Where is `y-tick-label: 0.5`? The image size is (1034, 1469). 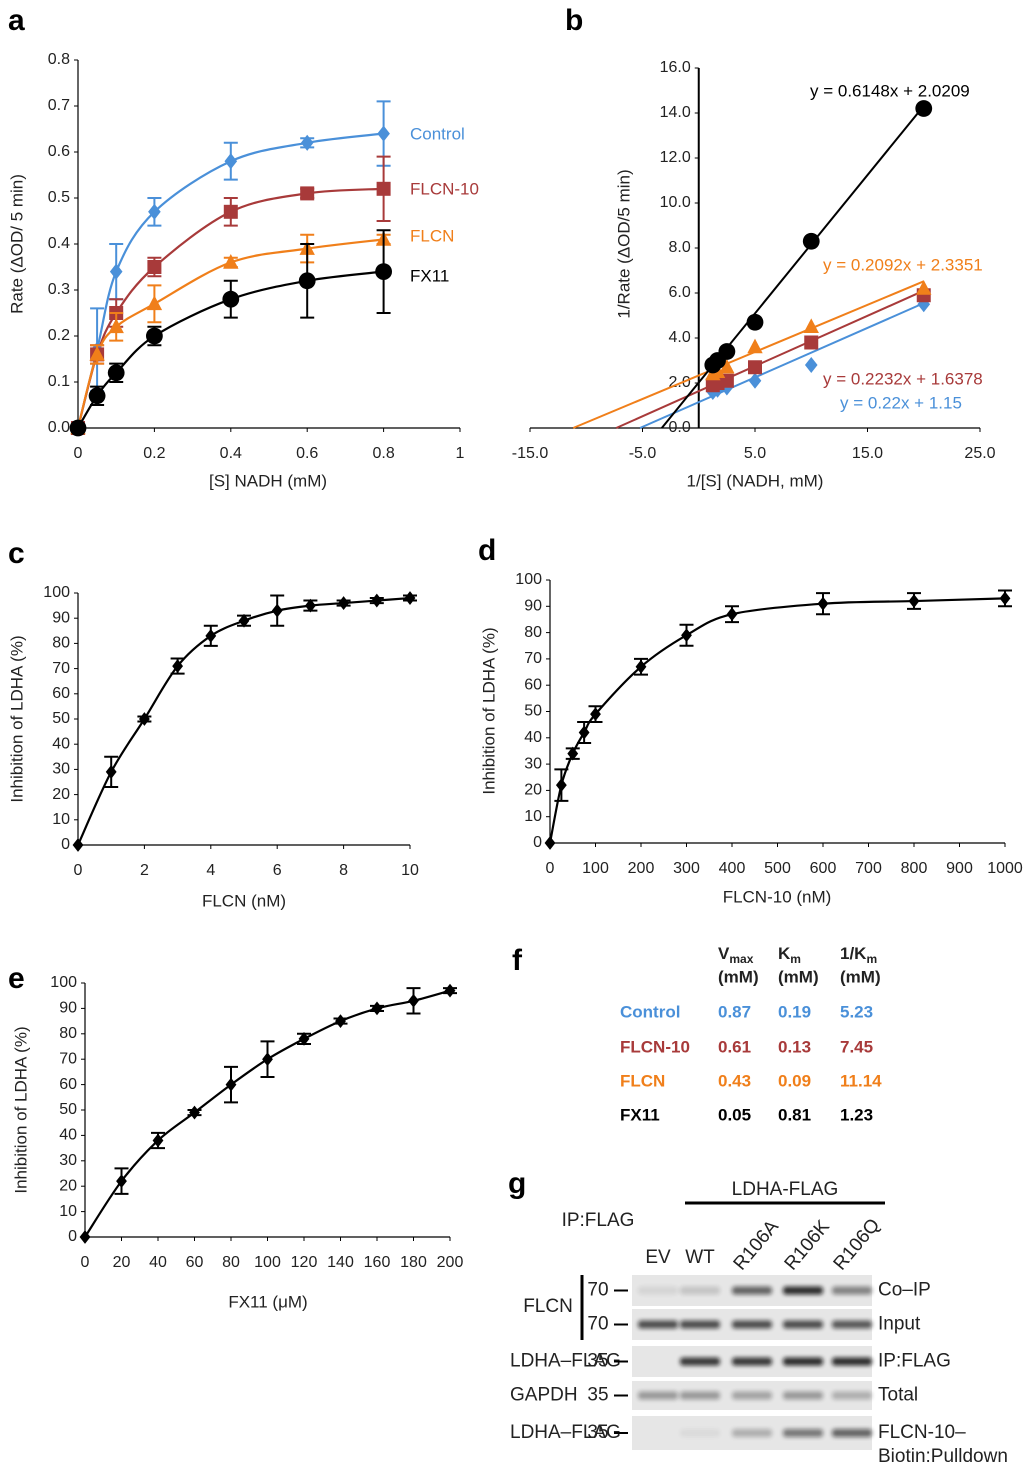 y-tick-label: 0.5 is located at coordinates (59, 197).